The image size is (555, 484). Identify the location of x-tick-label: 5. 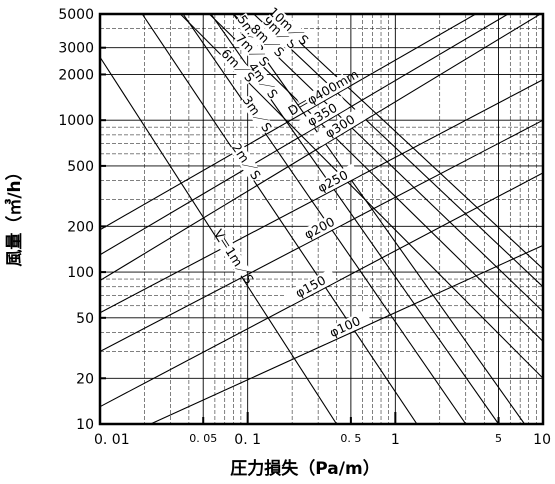
(498, 438).